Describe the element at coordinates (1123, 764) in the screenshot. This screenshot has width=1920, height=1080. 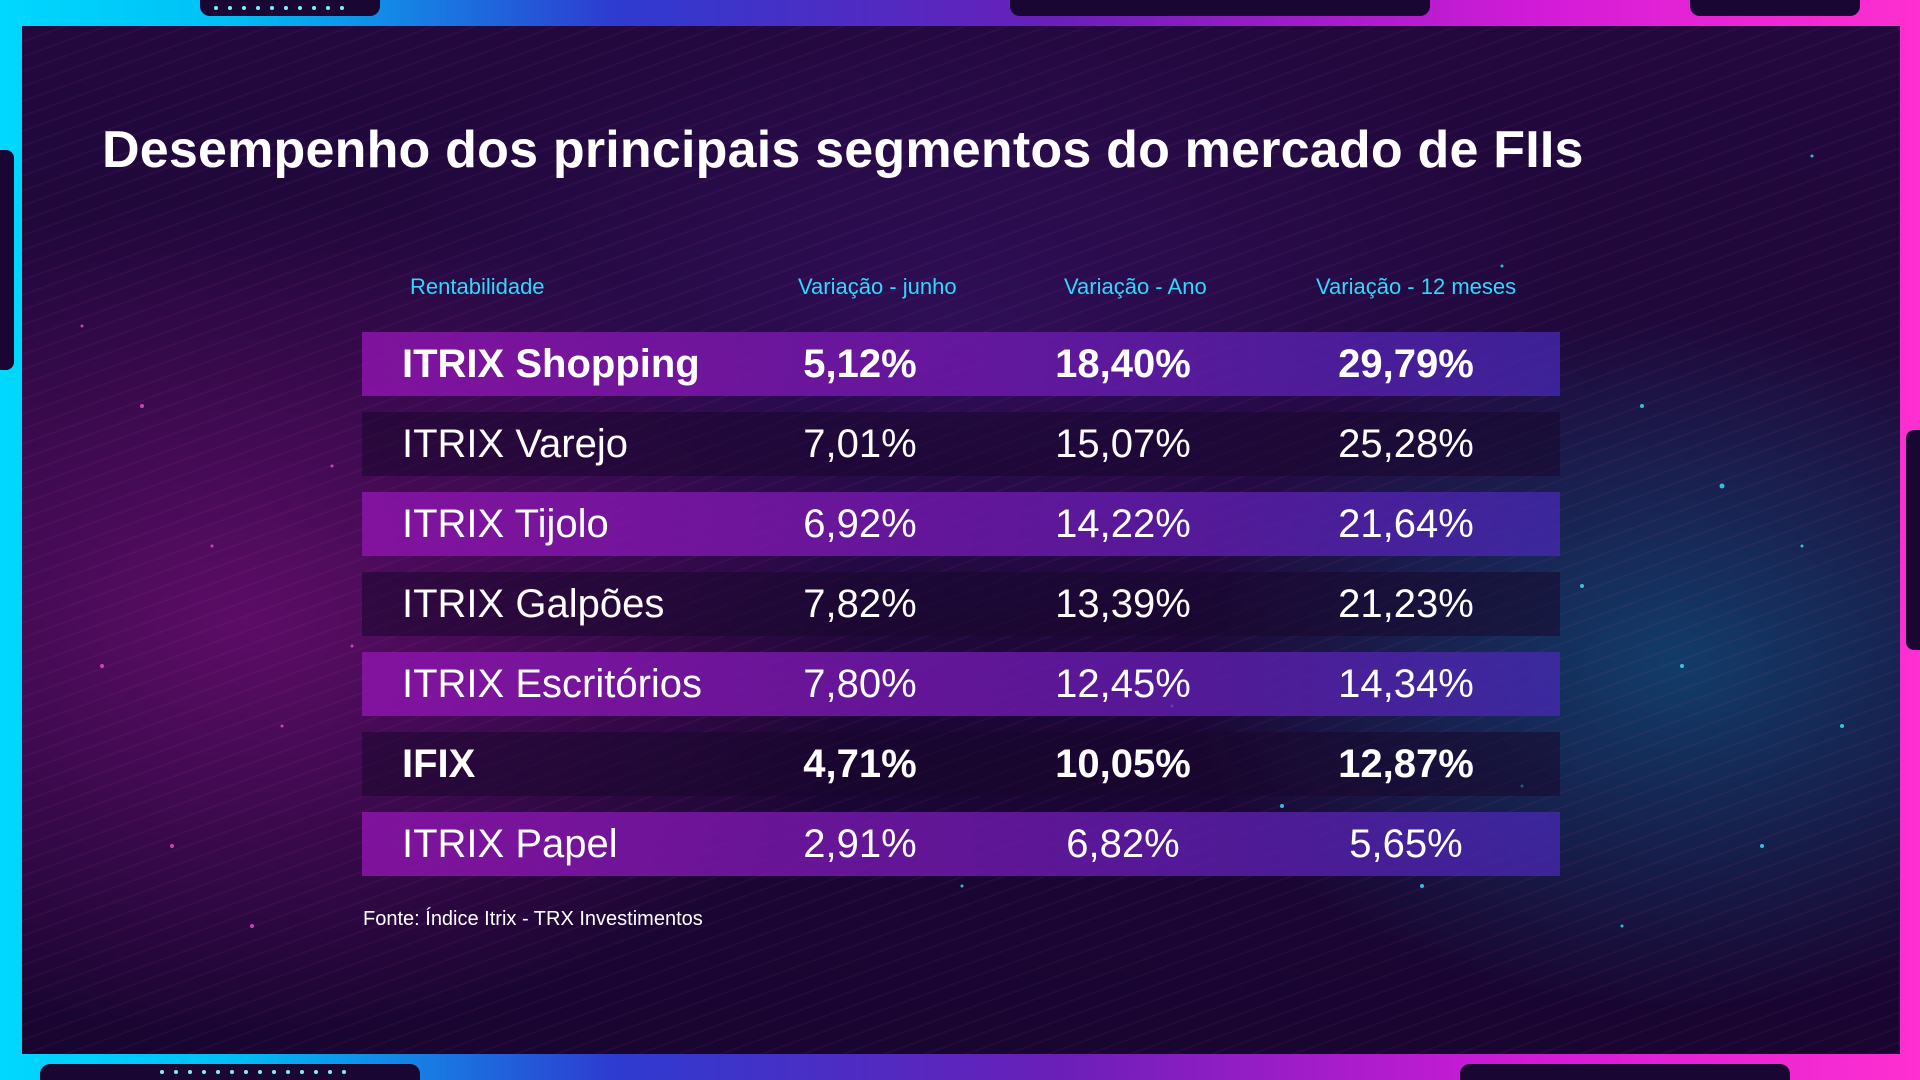
I see `row-variacao-ano: 10,05%` at that location.